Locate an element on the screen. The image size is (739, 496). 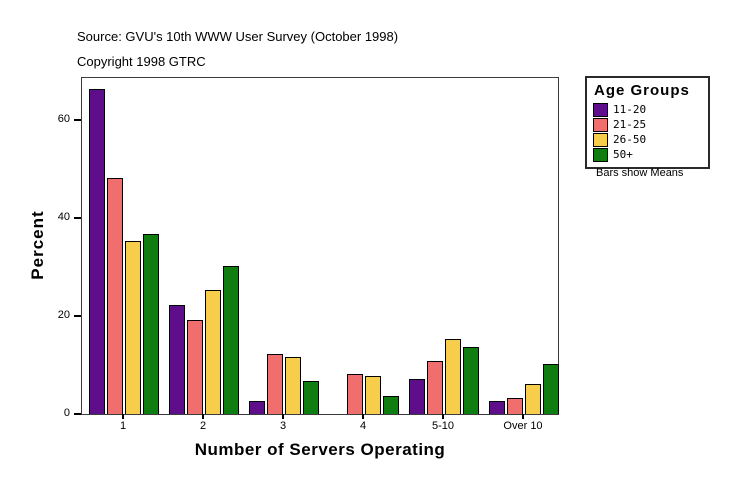
legend-item: 26-50 is located at coordinates (648, 139).